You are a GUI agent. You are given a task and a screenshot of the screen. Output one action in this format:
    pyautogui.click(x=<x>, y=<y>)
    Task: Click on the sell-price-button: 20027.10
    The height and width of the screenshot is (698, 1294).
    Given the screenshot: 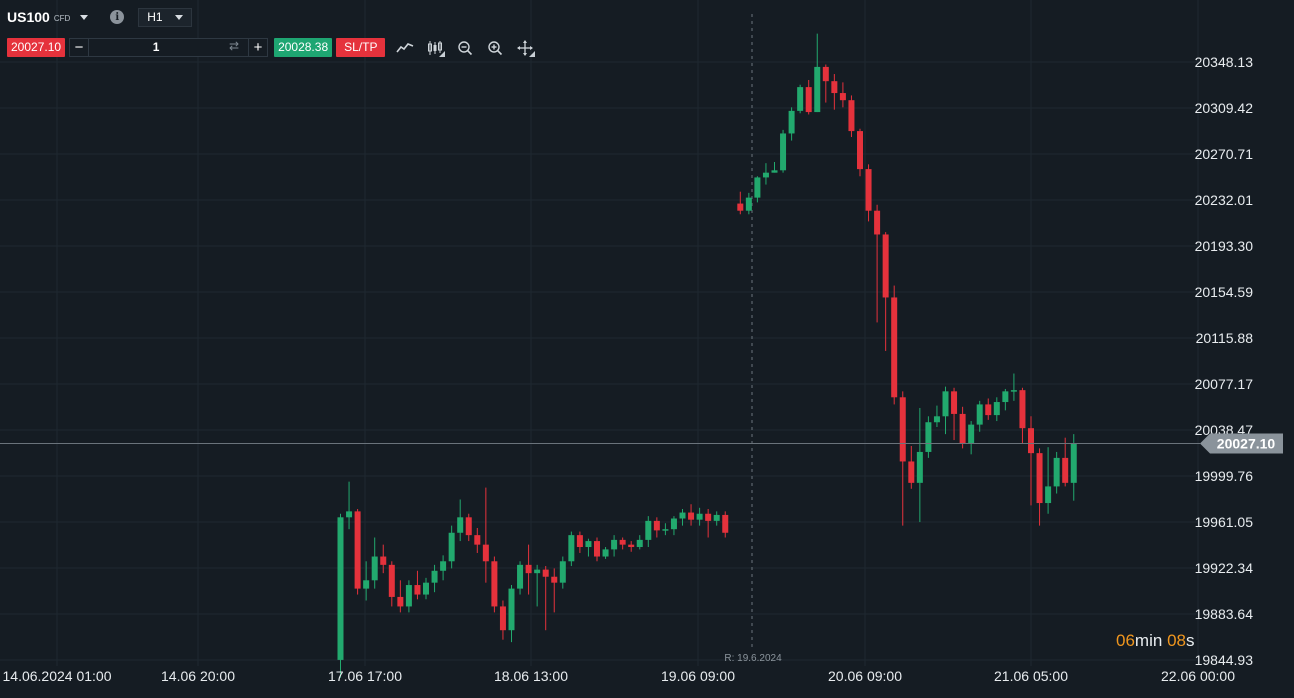 What is the action you would take?
    pyautogui.click(x=36, y=47)
    